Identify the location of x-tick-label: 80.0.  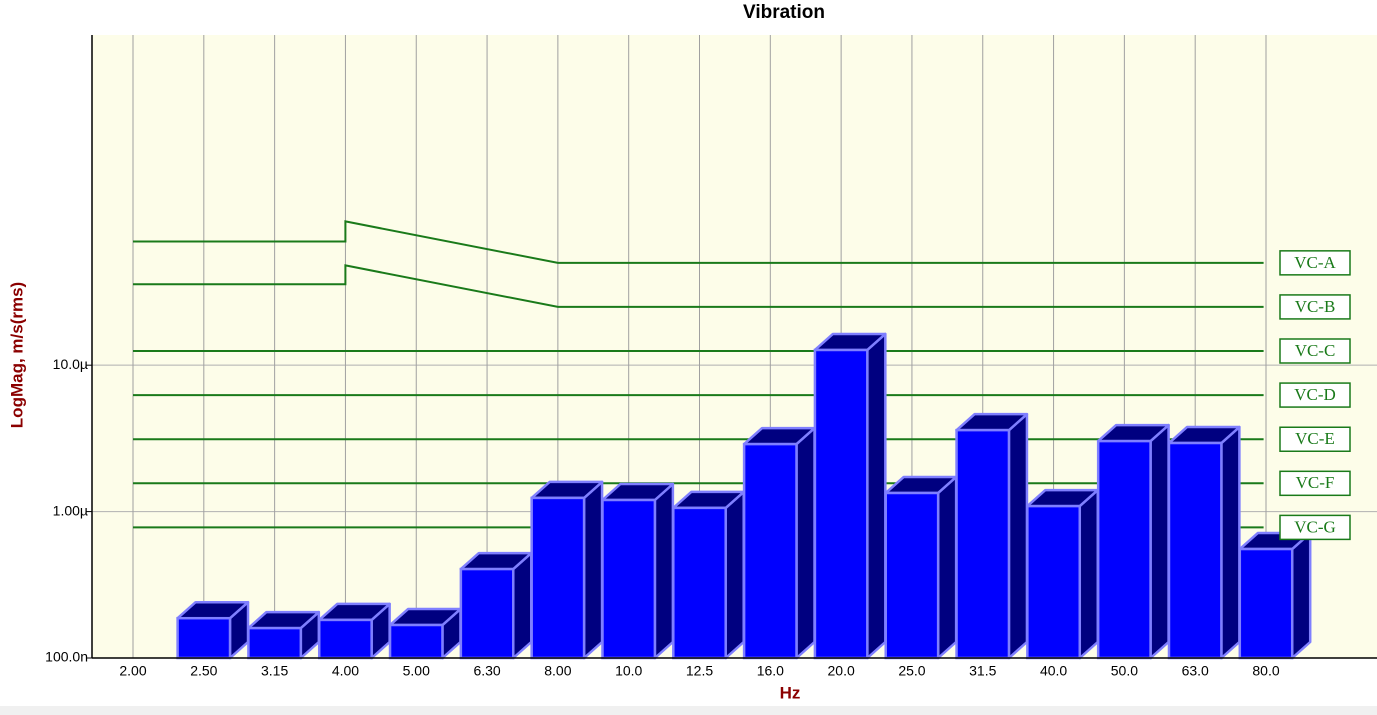
(1265, 671).